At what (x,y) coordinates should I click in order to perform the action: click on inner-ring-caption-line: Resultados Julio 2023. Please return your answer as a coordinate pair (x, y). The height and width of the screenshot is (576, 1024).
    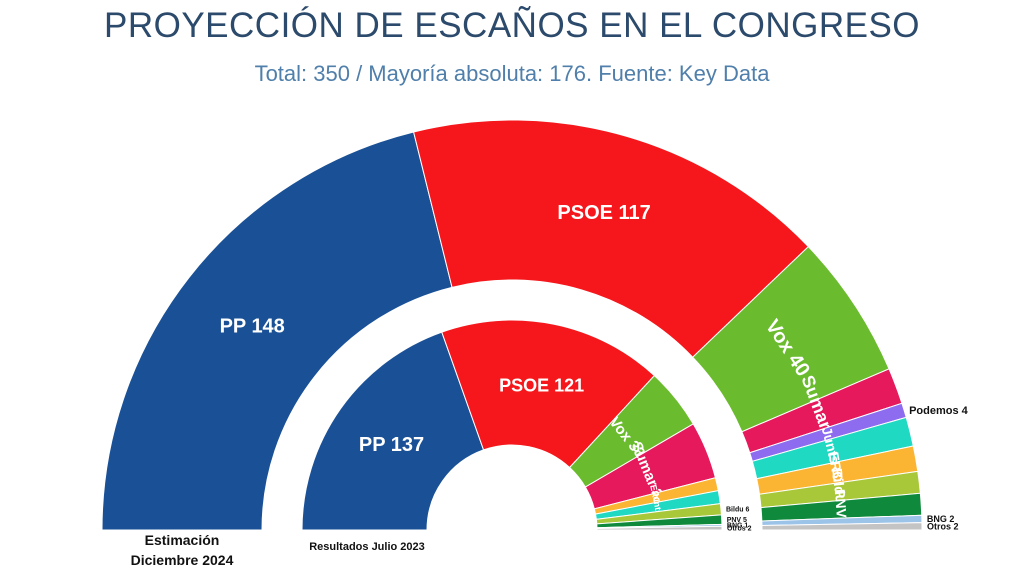
    Looking at the image, I should click on (367, 547).